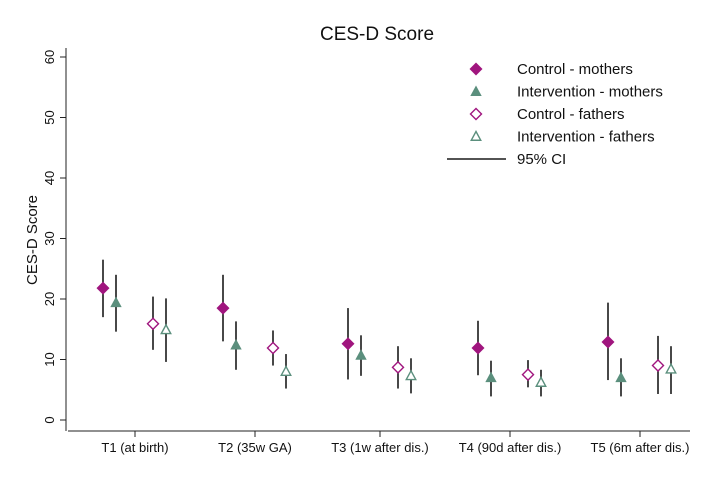 This screenshot has height=478, width=713. Describe the element at coordinates (586, 137) in the screenshot. I see `legend-label: Intervention - fathers` at that location.